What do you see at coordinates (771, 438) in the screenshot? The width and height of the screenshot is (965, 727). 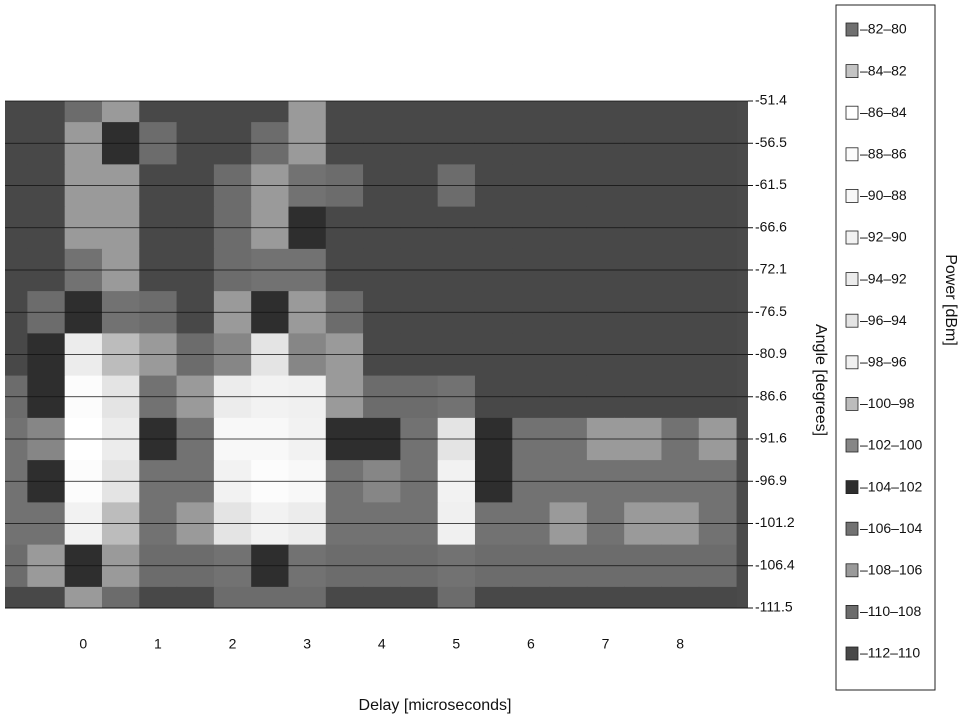 I see `y-tick-label: -91.6` at bounding box center [771, 438].